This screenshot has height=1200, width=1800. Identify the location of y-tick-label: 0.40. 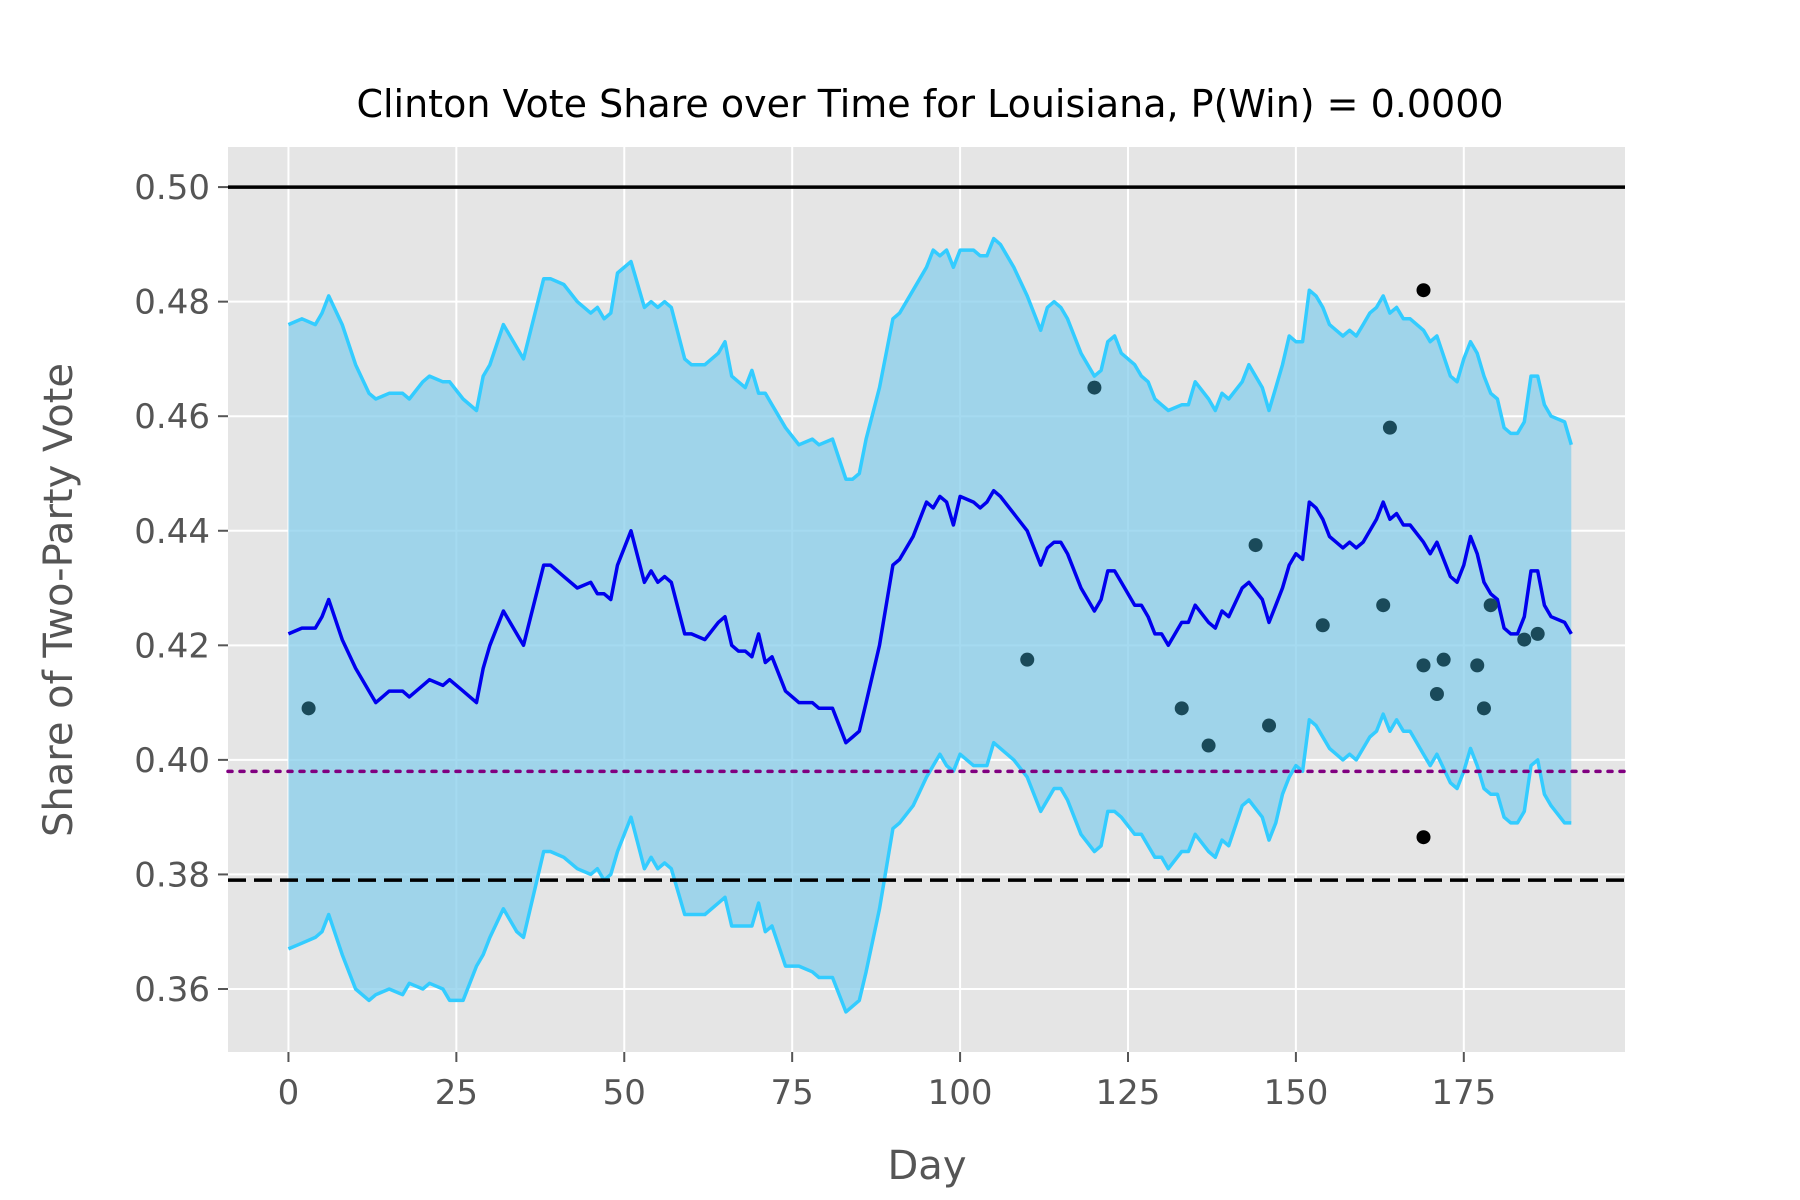
(172, 761).